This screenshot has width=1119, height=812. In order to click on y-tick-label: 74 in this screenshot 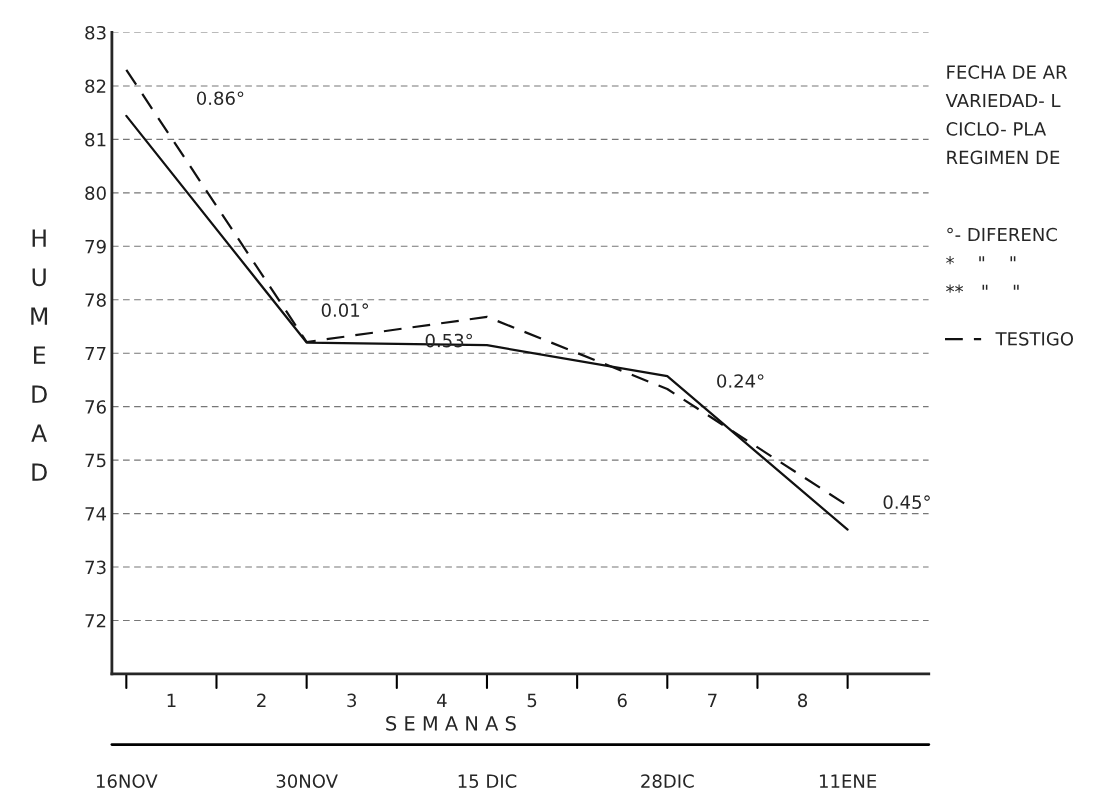, I will do `click(96, 514)`.